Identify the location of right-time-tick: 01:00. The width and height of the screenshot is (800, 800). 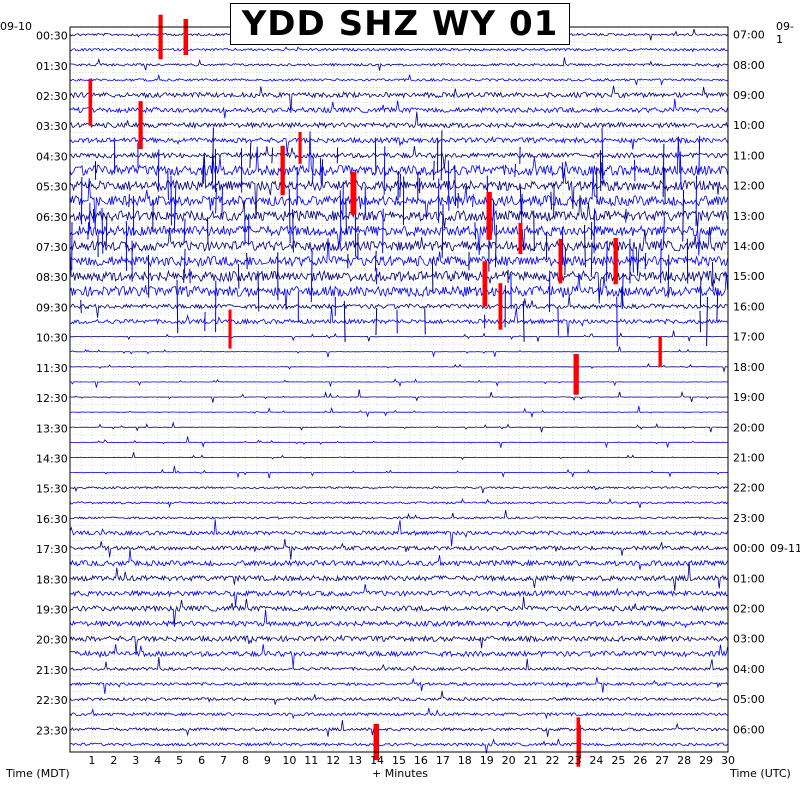
(749, 578).